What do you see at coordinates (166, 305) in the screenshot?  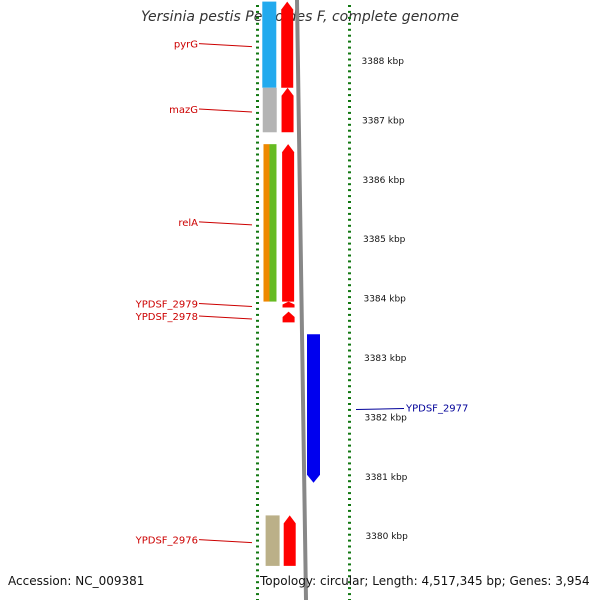 I see `gene-label-YPDSF_2979: YPDSF_2979` at bounding box center [166, 305].